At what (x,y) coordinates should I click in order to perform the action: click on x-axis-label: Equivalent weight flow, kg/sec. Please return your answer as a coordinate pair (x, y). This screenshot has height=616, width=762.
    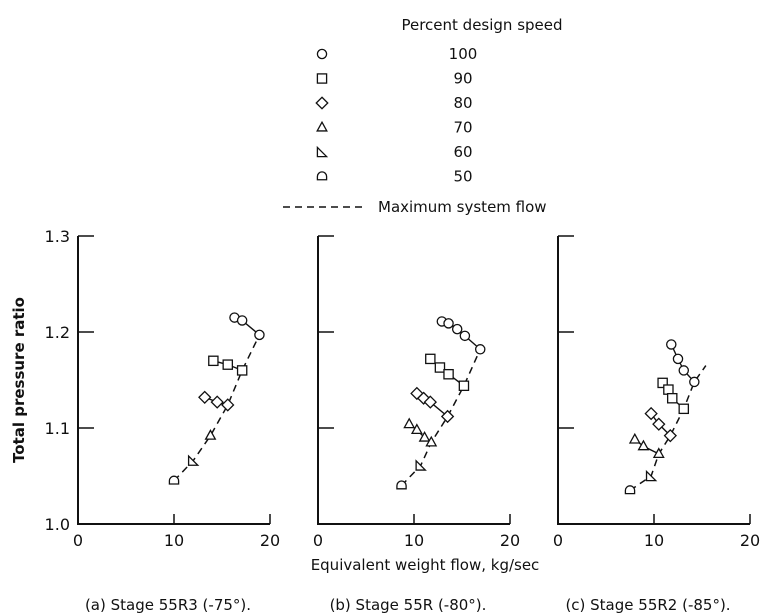
    Looking at the image, I should click on (425, 565).